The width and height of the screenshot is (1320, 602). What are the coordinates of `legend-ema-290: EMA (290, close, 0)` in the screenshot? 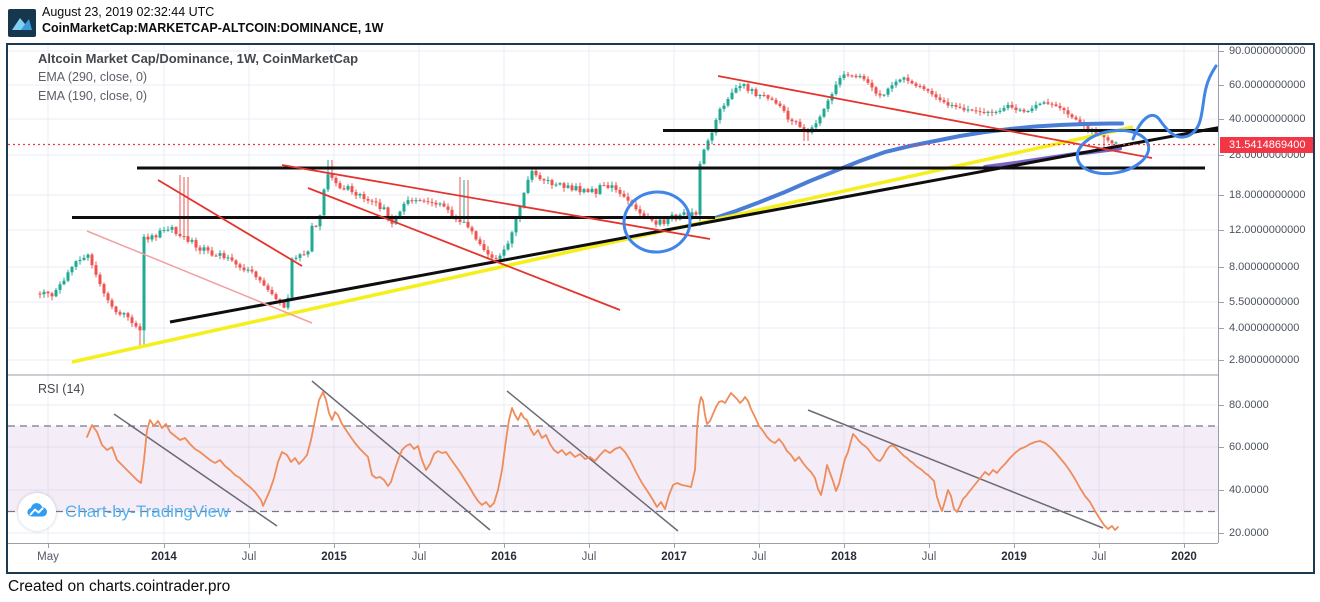 It's located at (93, 77).